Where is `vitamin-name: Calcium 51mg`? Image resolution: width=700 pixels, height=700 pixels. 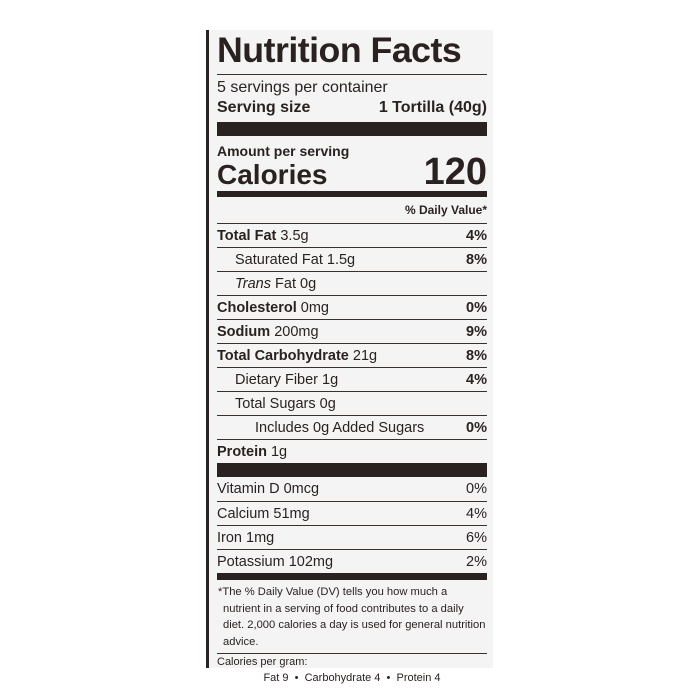
vitamin-name: Calcium 51mg is located at coordinates (263, 513).